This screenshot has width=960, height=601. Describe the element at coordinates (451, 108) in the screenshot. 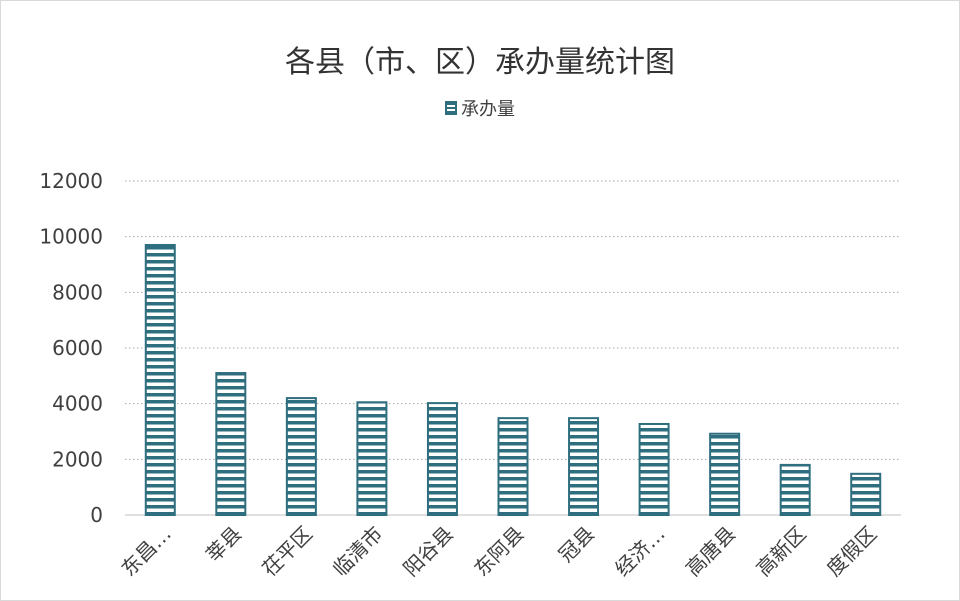

I see `legend-swatch` at that location.